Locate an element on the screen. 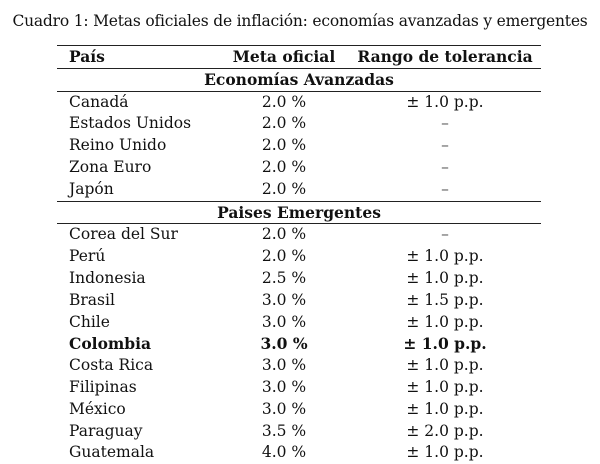 Image resolution: width=600 pixels, height=464 pixels. table-row: Estados Unidos 2.0 % – is located at coordinates (299, 124).